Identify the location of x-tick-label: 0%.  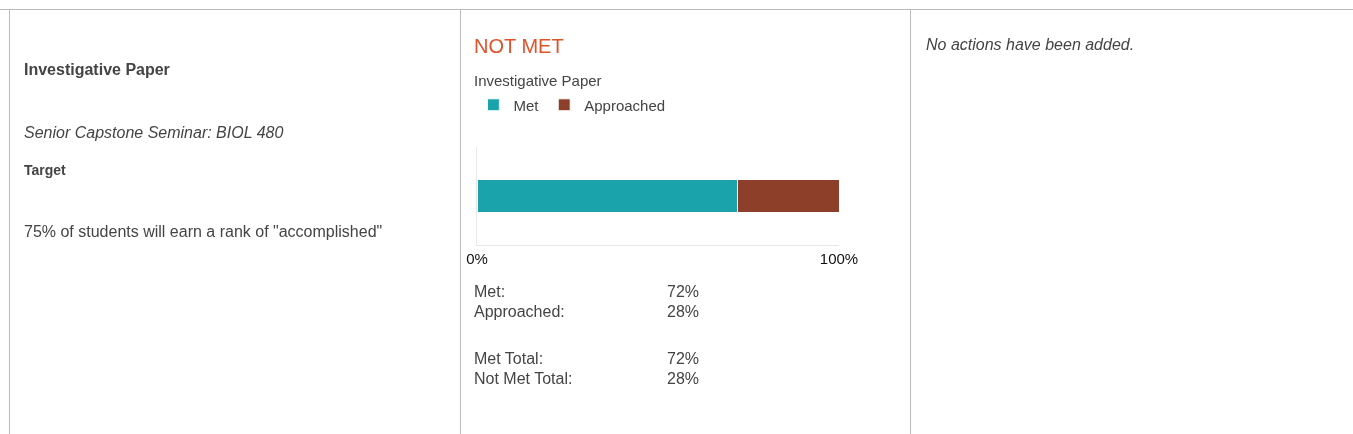
(477, 258).